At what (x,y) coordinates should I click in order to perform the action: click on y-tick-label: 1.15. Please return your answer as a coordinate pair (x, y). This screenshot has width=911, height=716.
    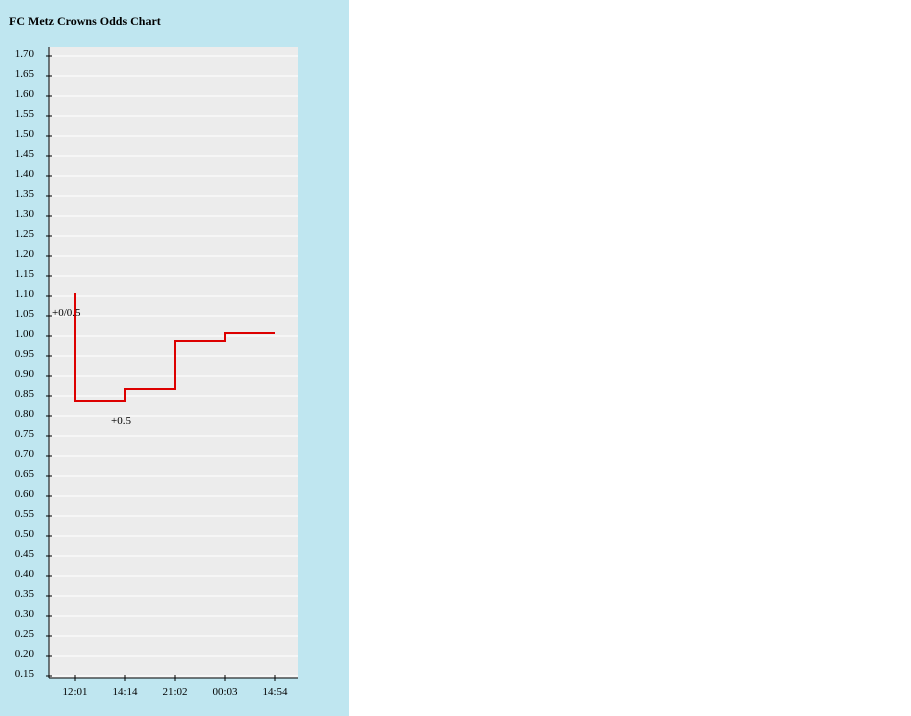
    Looking at the image, I should click on (25, 274).